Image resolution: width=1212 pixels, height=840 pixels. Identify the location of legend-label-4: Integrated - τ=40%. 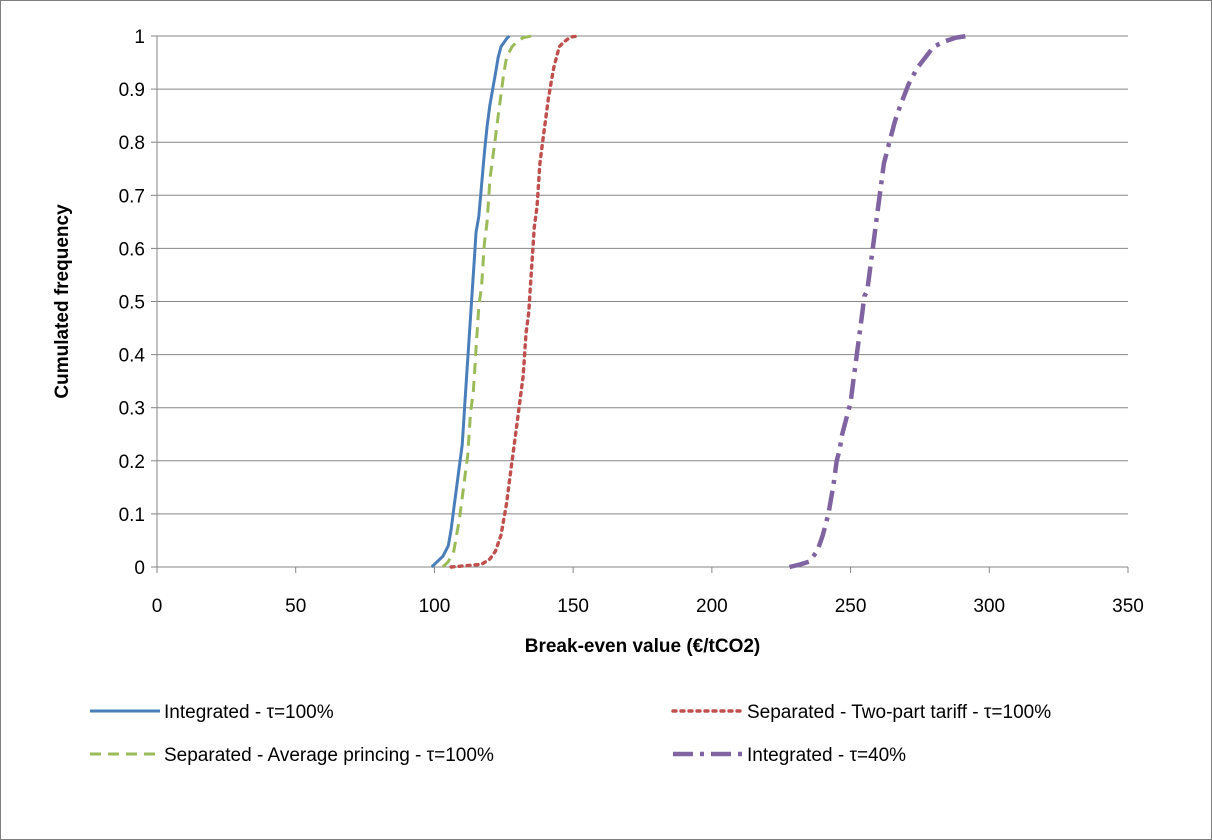
(826, 755).